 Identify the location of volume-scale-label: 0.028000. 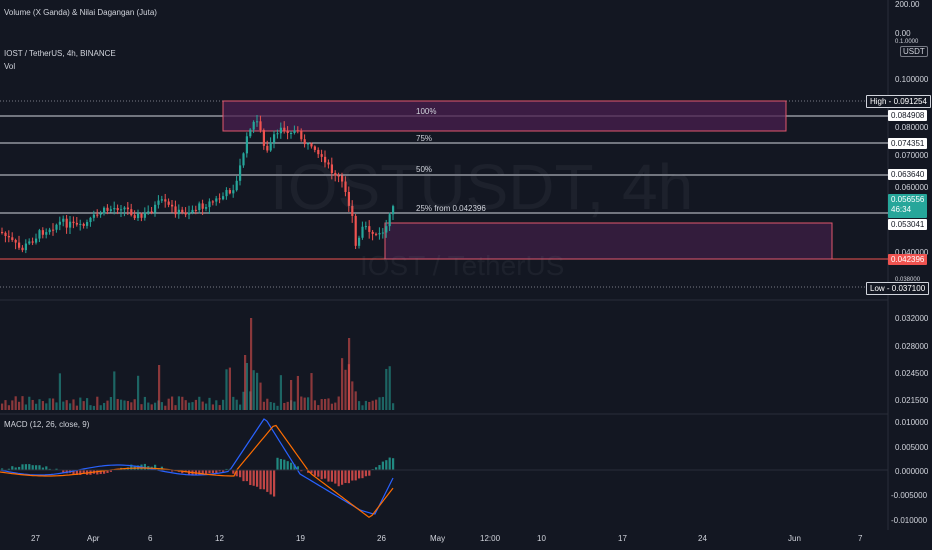
(912, 346).